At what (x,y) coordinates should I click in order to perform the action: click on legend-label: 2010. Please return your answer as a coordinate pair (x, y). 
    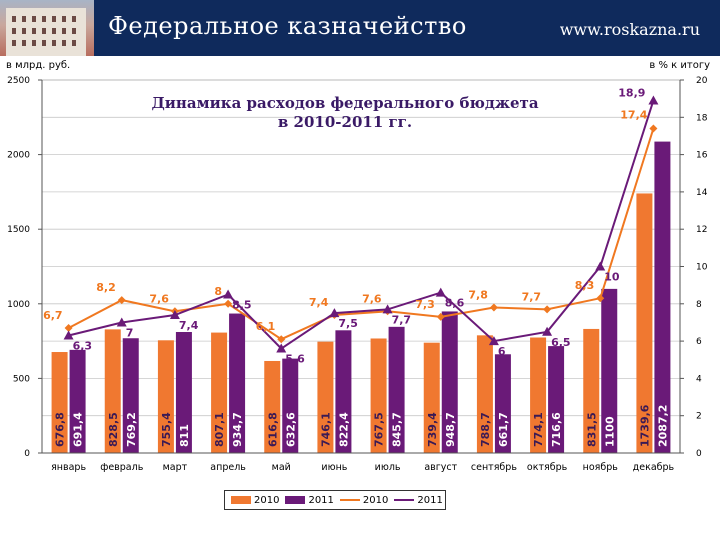
    Looking at the image, I should click on (375, 500).